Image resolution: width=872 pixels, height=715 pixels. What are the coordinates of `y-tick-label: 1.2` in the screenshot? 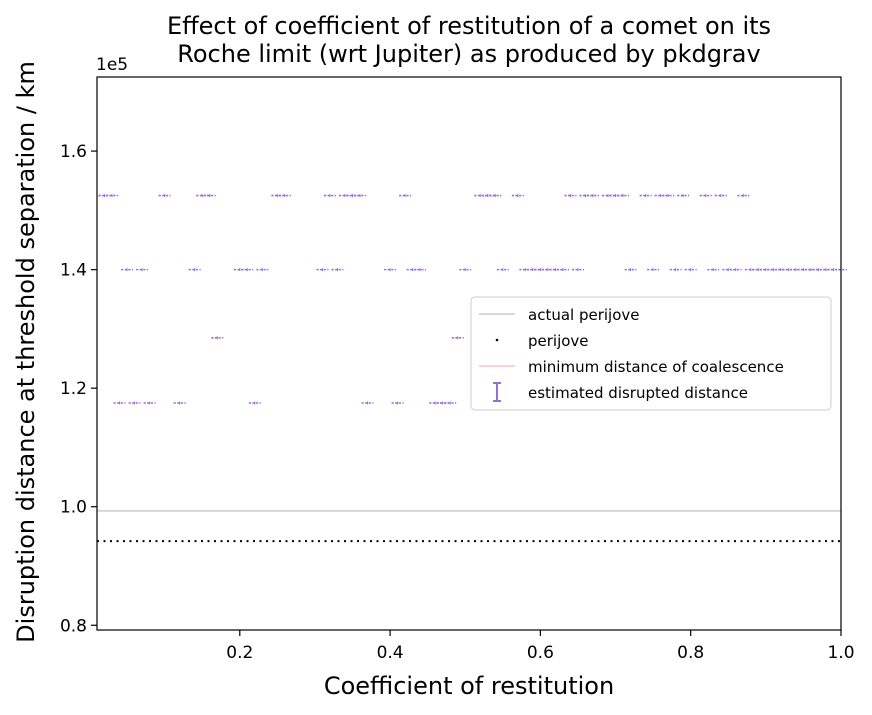 It's located at (73, 389).